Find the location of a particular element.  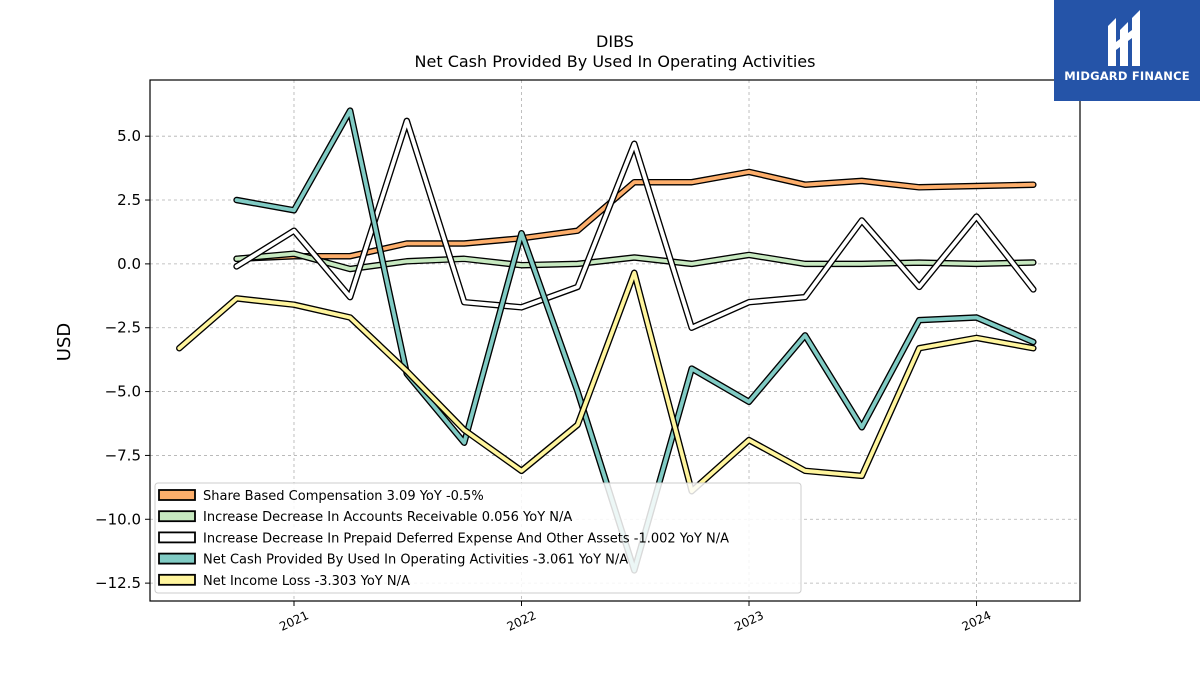

series-stroke is located at coordinates (635, 215).